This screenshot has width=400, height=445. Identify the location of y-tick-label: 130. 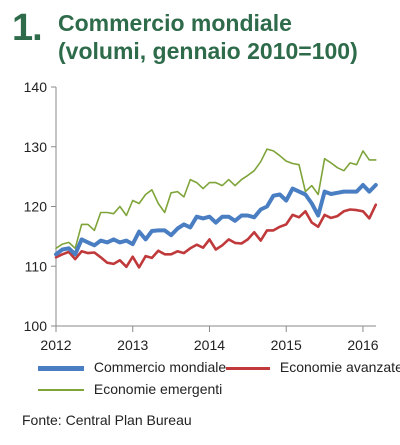
(36, 147).